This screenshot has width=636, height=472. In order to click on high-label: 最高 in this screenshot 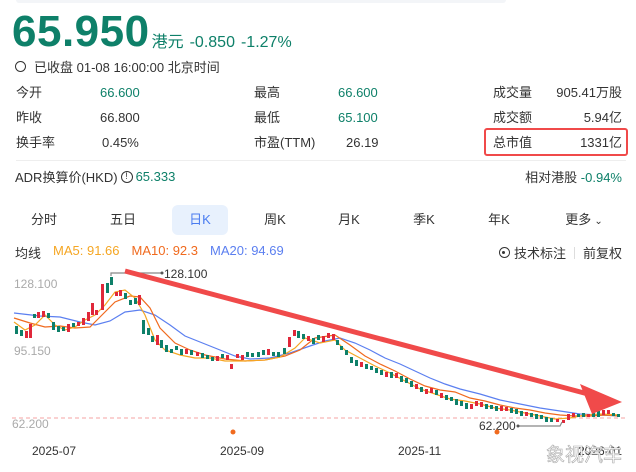, I will do `click(267, 92)`.